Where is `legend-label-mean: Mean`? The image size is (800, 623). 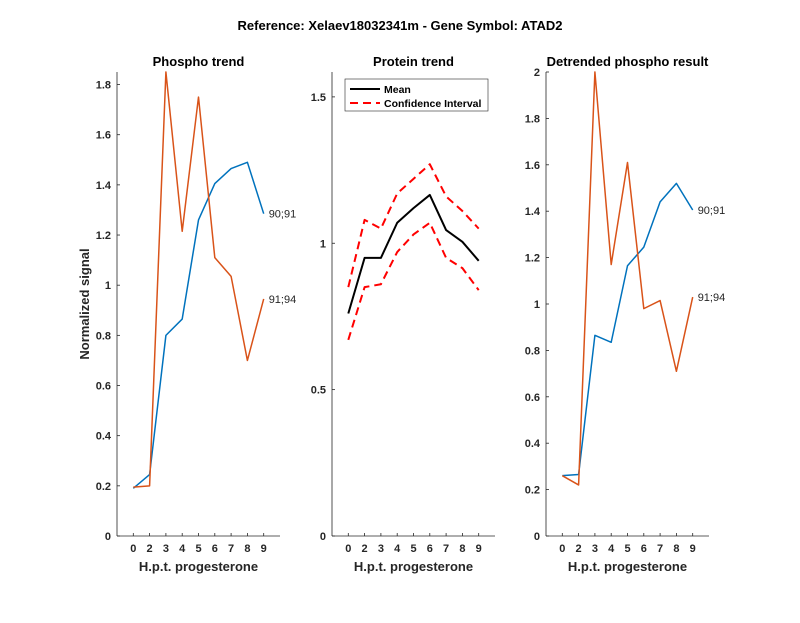 legend-label-mean: Mean is located at coordinates (397, 90).